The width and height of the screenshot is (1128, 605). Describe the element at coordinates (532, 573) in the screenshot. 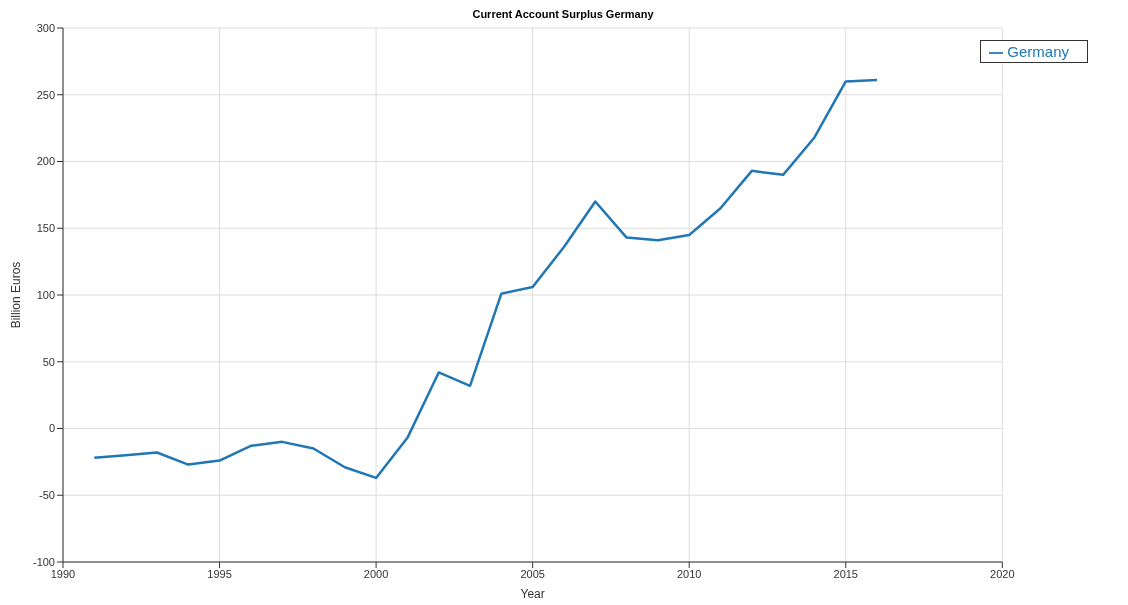

I see `x-tick-label: 2005` at that location.